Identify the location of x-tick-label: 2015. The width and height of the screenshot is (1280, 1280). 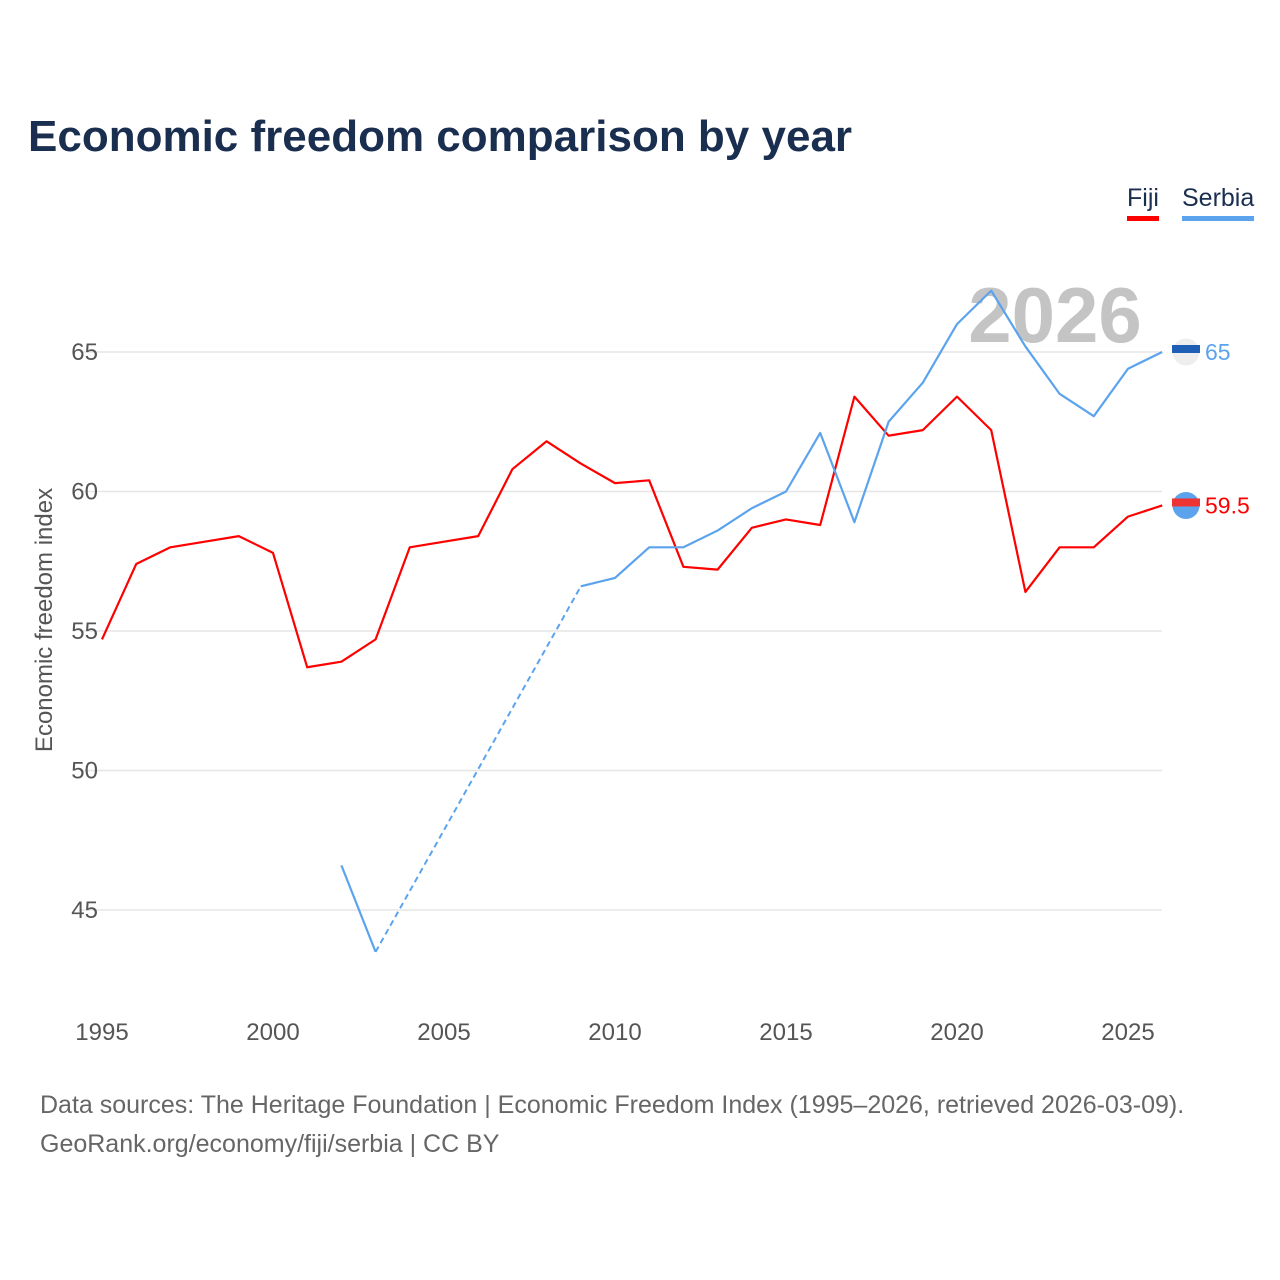
(785, 1032).